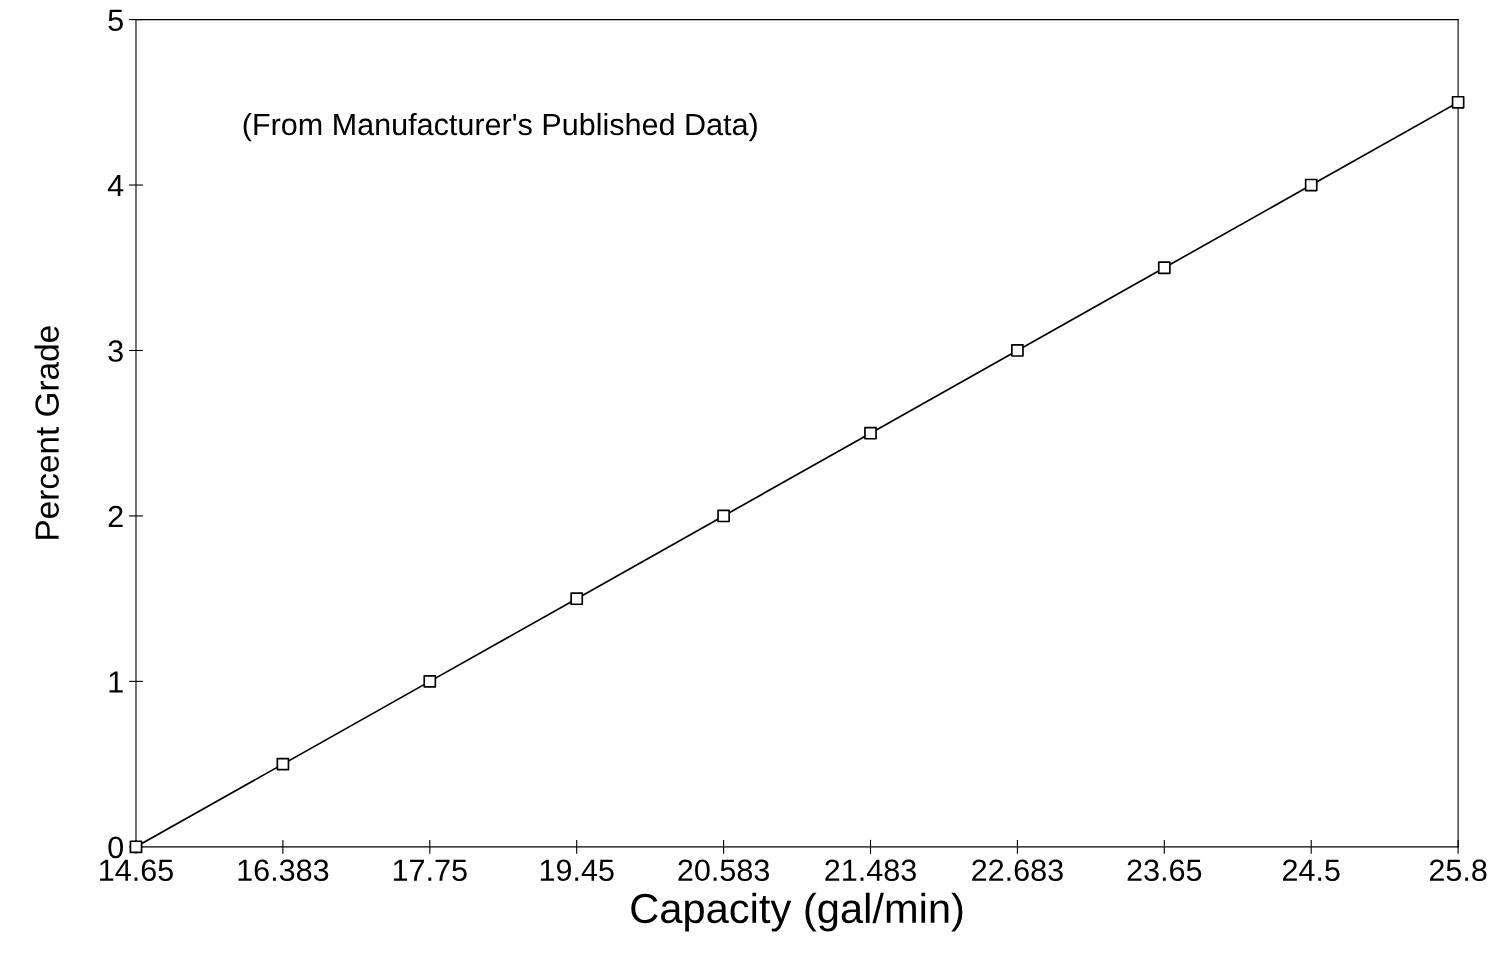  I want to click on x-axis-title: Capacity (gal/min), so click(797, 912).